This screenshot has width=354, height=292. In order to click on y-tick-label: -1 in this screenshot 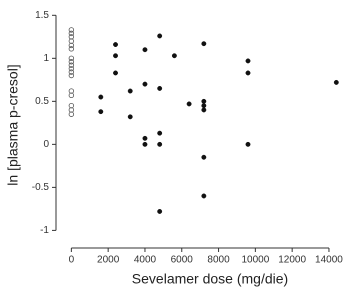, I will do `click(44, 230)`.